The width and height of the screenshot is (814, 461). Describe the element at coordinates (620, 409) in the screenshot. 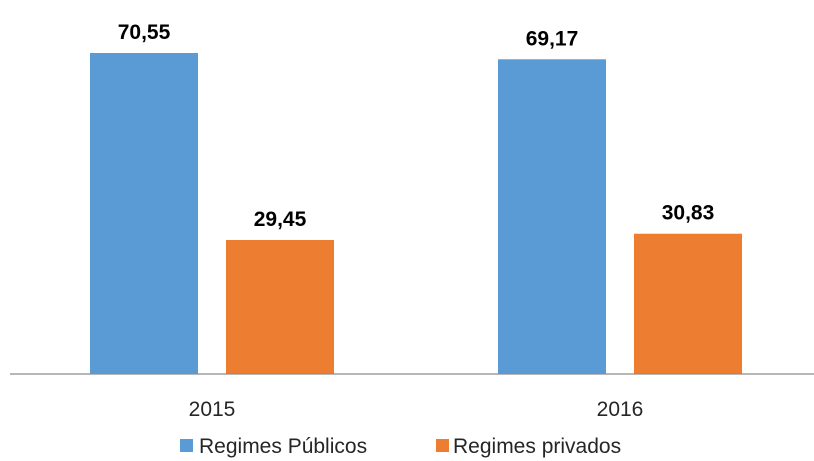

I see `x-tick-label-2016: 2016` at that location.